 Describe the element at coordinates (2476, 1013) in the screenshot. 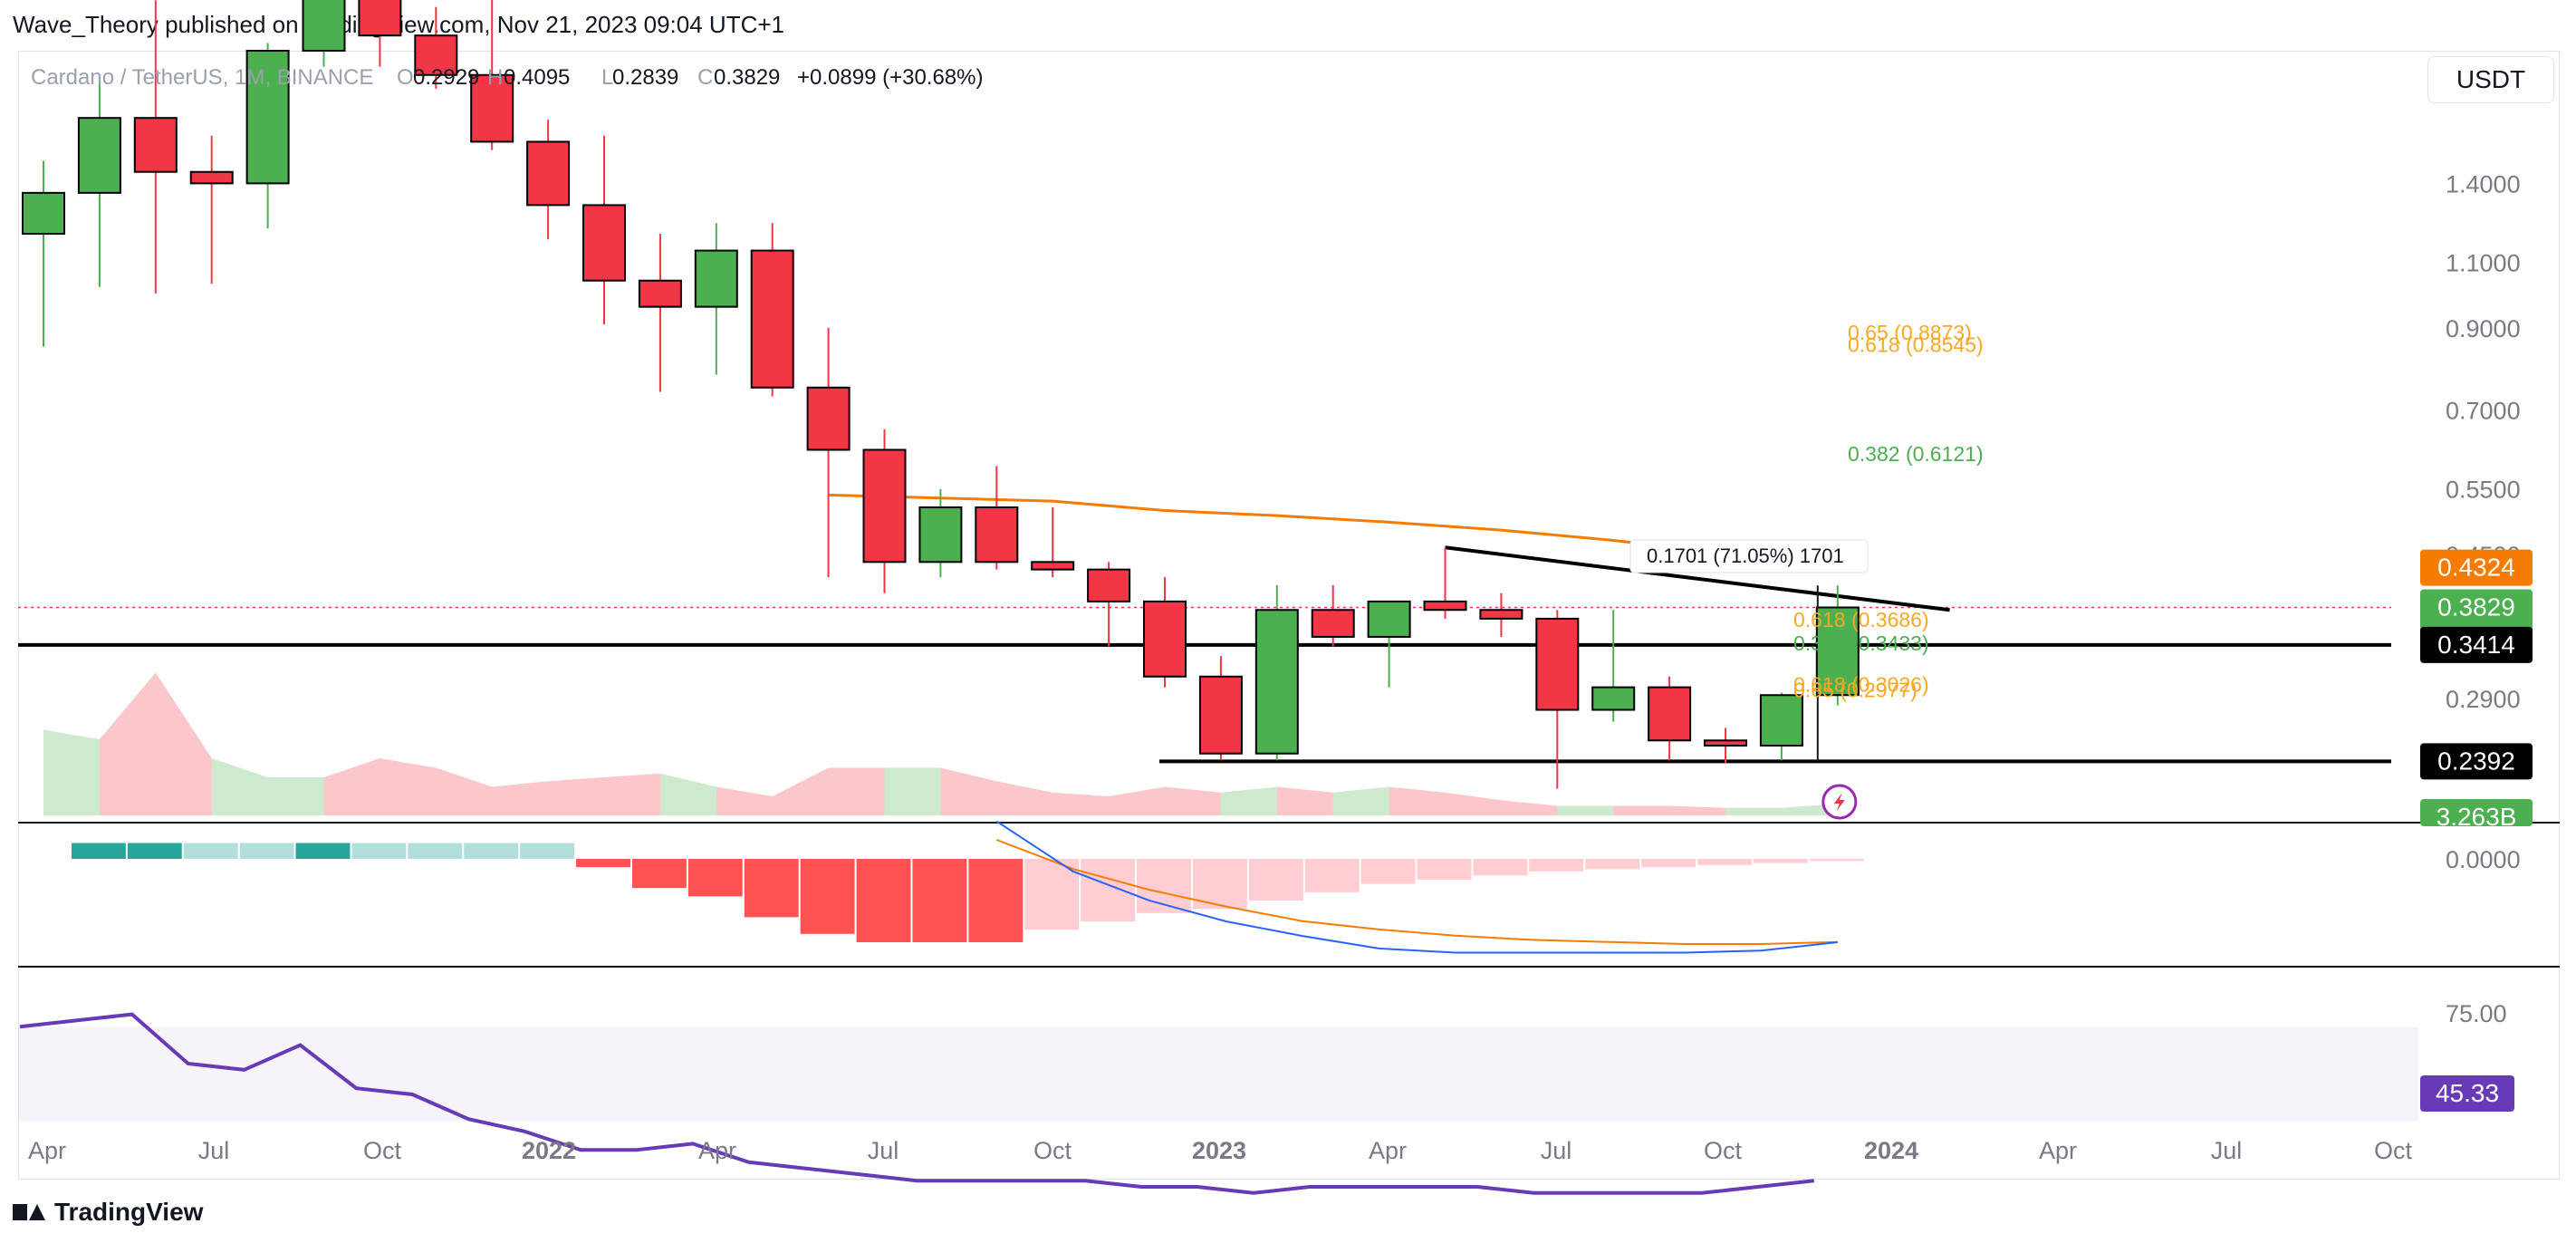

I see `rsi-upper-label: 75.00` at that location.